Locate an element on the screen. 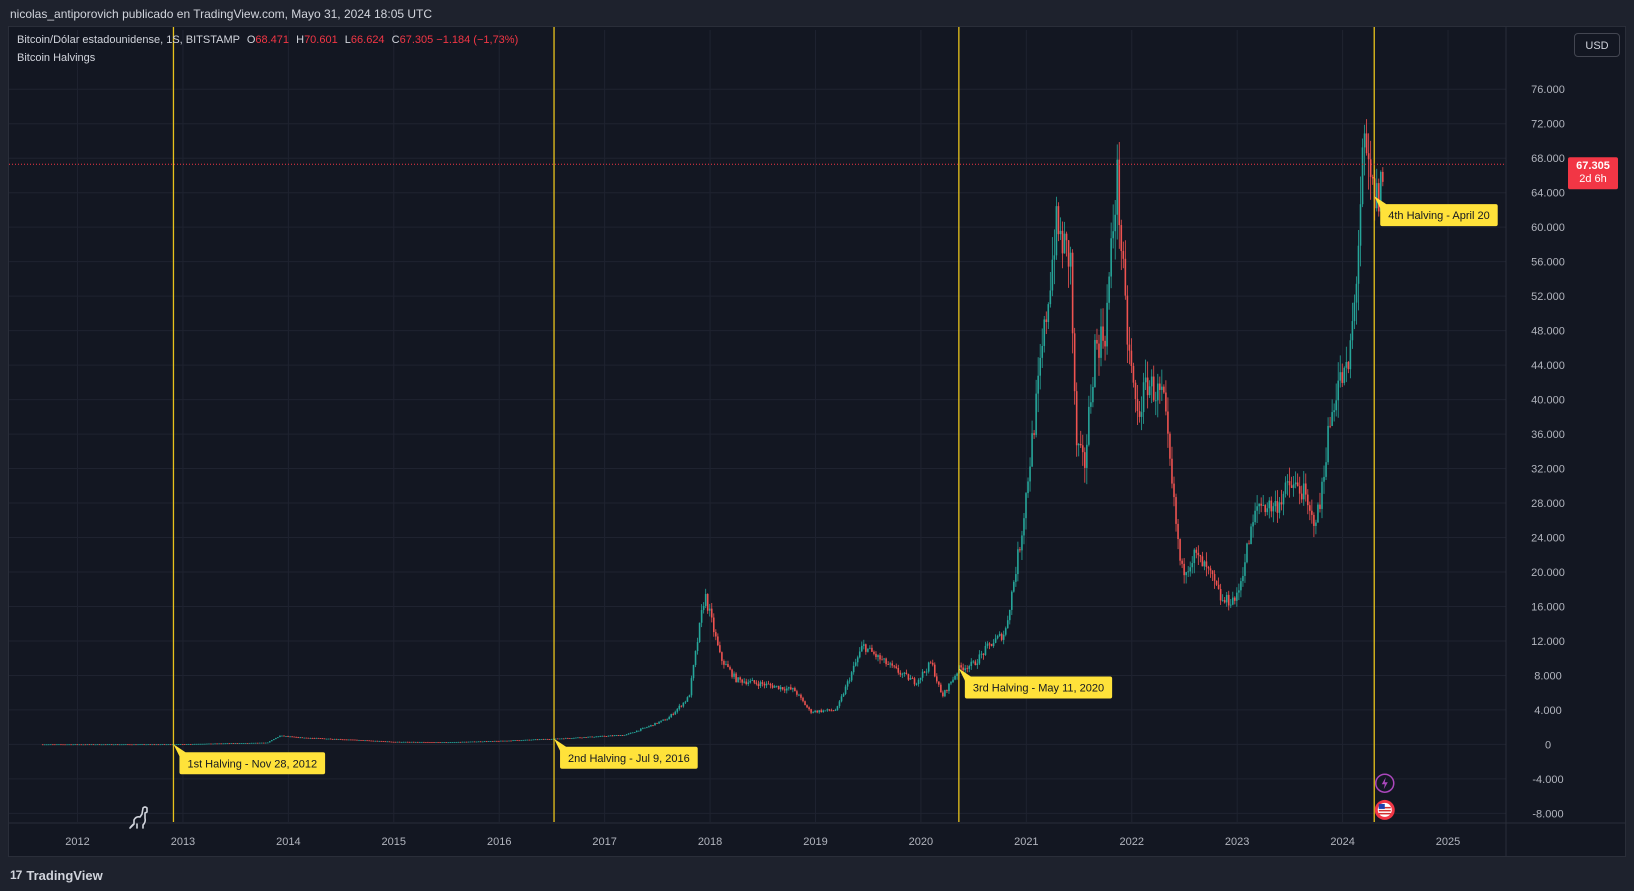 Image resolution: width=1634 pixels, height=891 pixels. halving-label-2: 2nd Halving - Jul 9, 2016 is located at coordinates (626, 753).